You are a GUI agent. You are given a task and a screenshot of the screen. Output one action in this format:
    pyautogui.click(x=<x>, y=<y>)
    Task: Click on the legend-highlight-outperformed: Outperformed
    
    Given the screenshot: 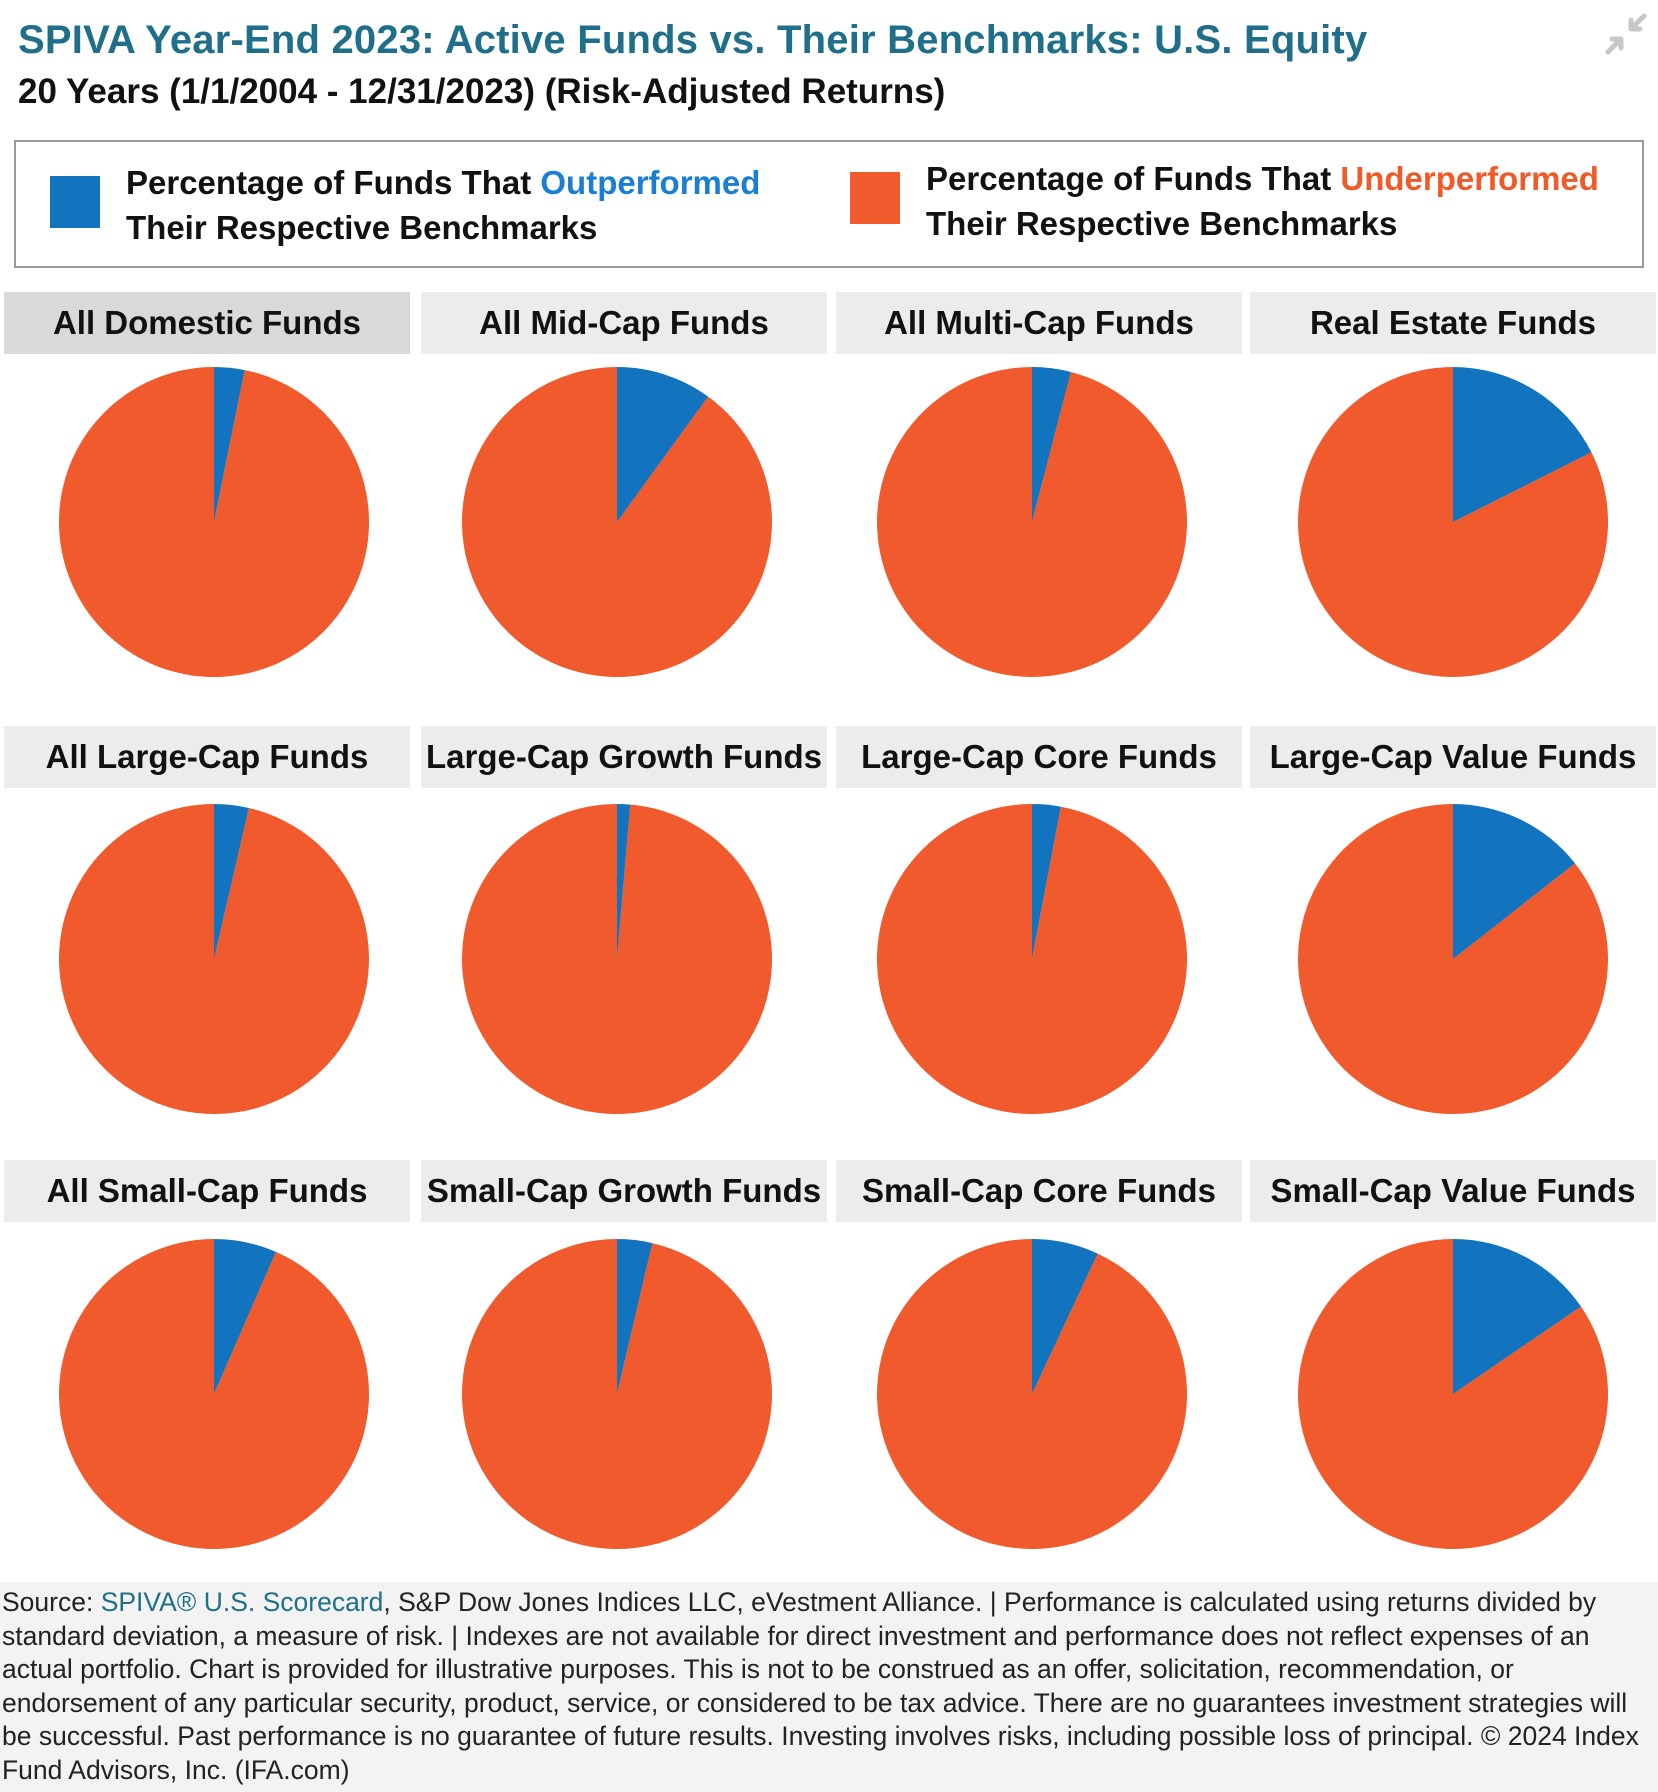 What is the action you would take?
    pyautogui.click(x=650, y=182)
    